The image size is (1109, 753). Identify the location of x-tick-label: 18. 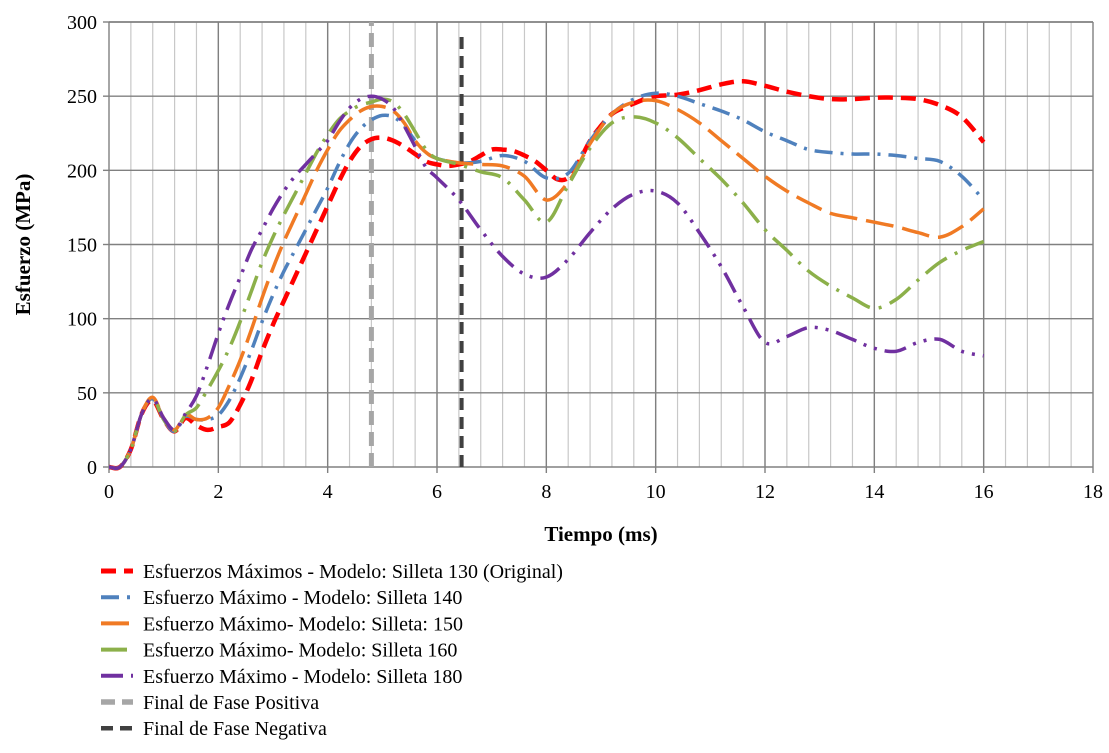
(1093, 492).